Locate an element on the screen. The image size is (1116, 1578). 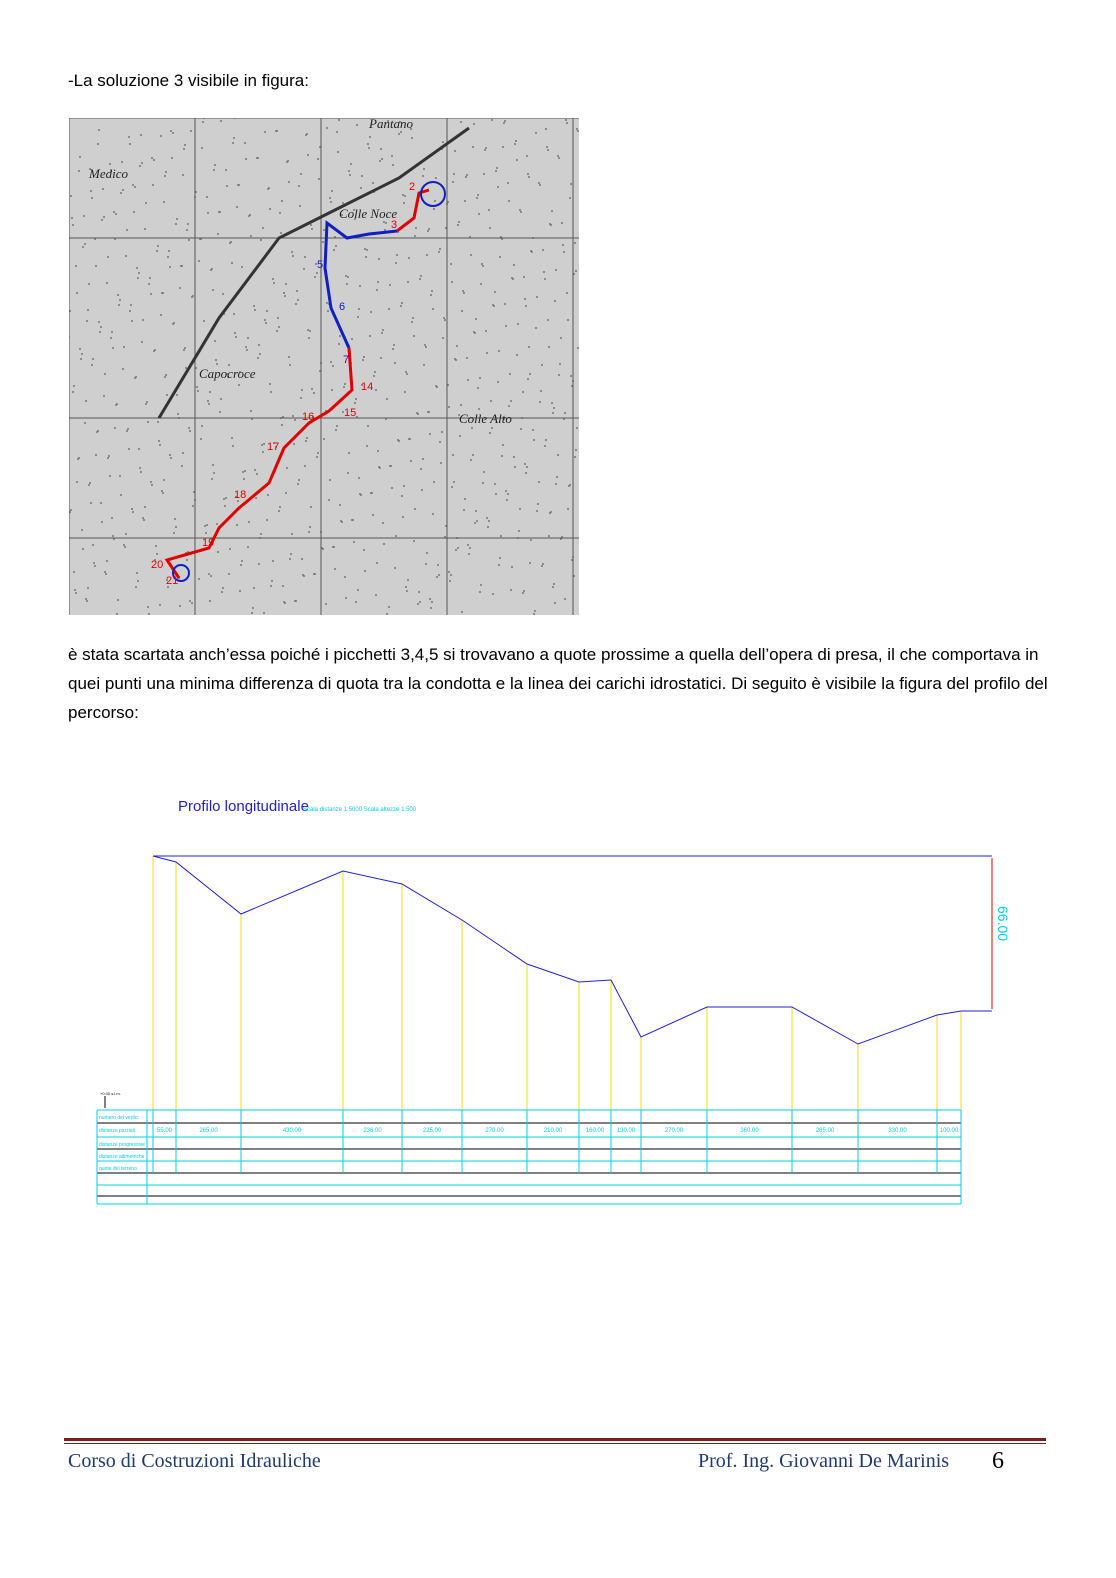
footer-author: Prof. Ing. Giovanni De Marinis is located at coordinates (824, 1461).